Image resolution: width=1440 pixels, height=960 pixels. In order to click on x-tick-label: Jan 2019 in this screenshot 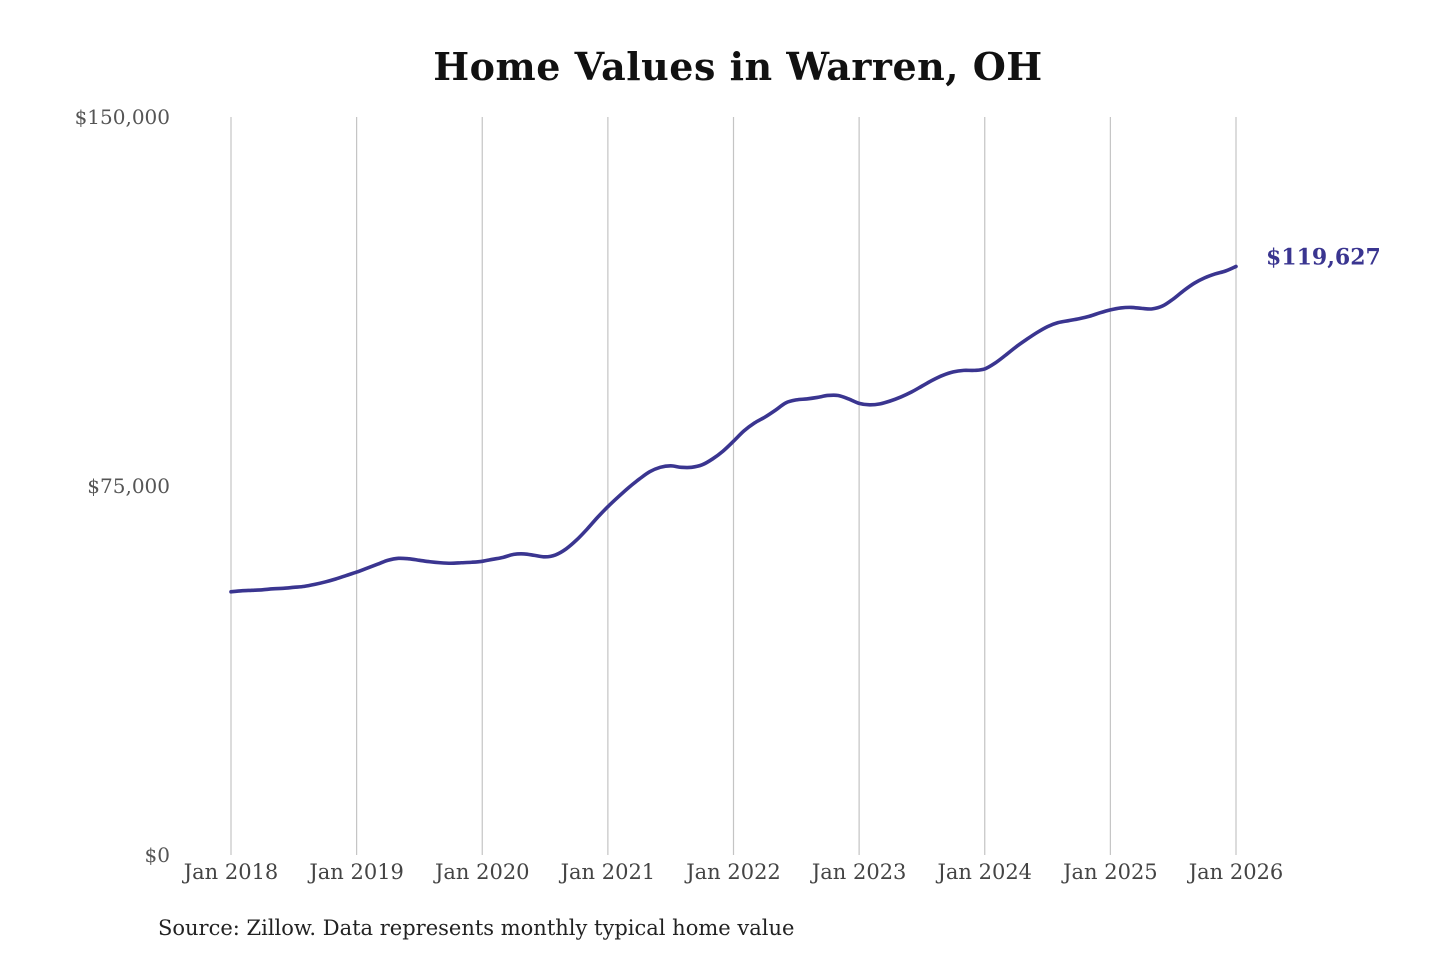, I will do `click(355, 872)`.